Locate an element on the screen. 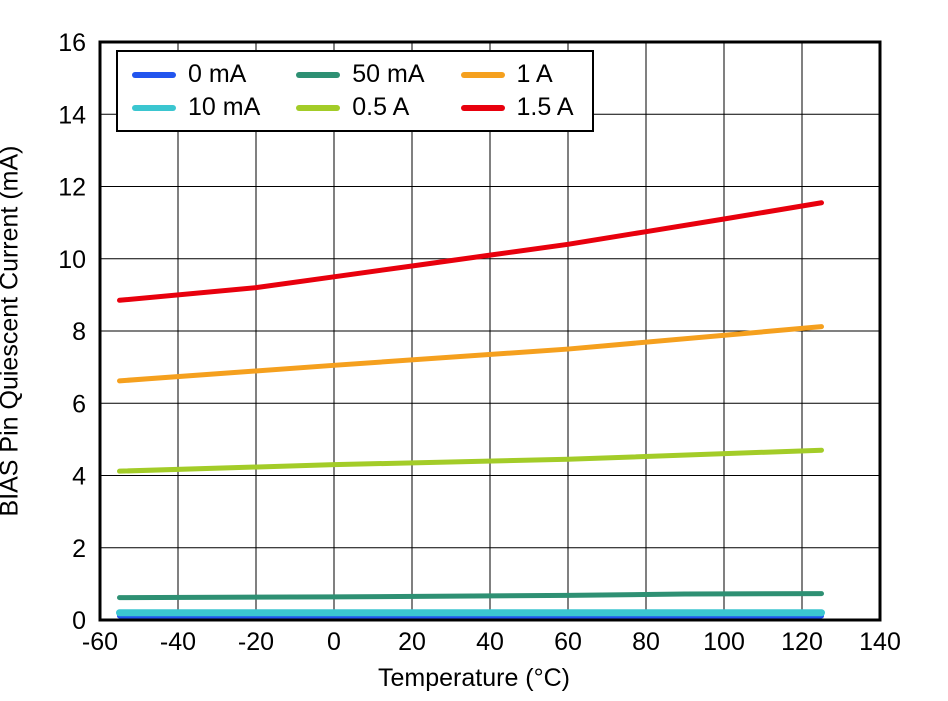  y-tick-label: 12 is located at coordinates (72, 188).